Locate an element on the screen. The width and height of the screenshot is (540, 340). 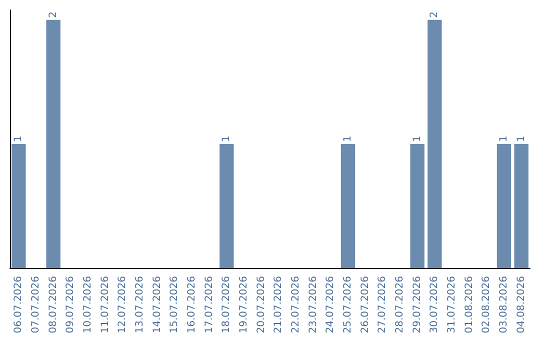
x-tick-label: 11.07.2026 is located at coordinates (105, 305).